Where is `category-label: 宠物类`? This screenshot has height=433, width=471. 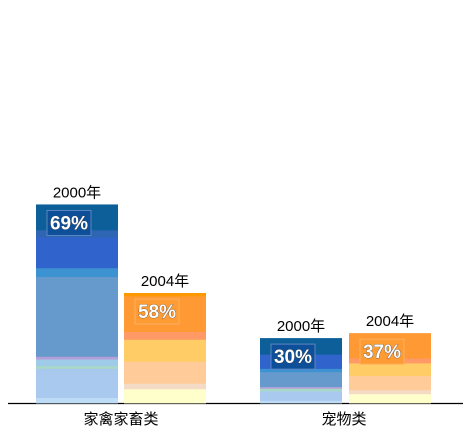
category-label: 宠物类 is located at coordinates (343, 419).